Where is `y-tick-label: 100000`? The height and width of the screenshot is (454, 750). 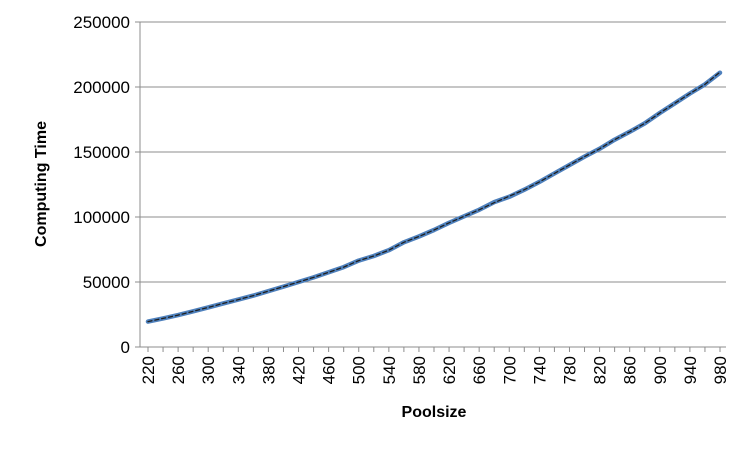
y-tick-label: 100000 is located at coordinates (101, 217).